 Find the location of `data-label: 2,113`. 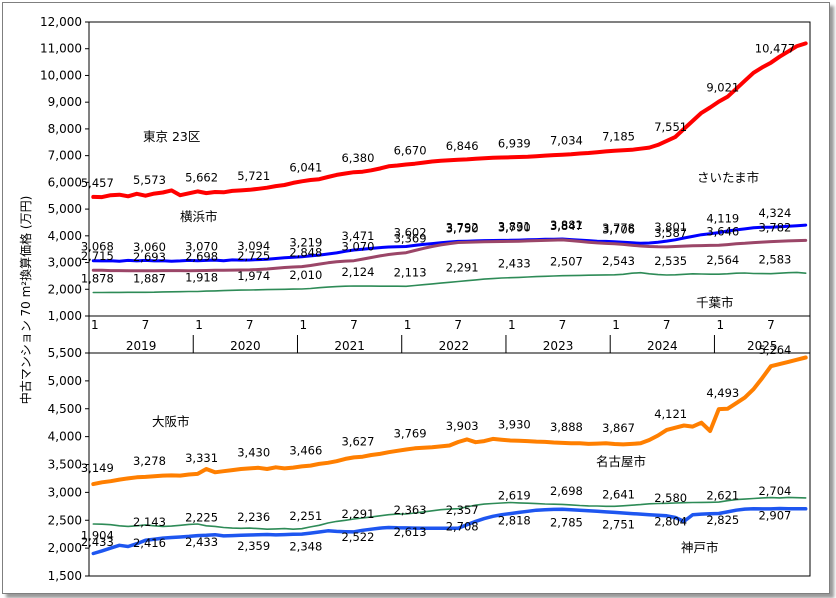

data-label: 2,113 is located at coordinates (410, 272).